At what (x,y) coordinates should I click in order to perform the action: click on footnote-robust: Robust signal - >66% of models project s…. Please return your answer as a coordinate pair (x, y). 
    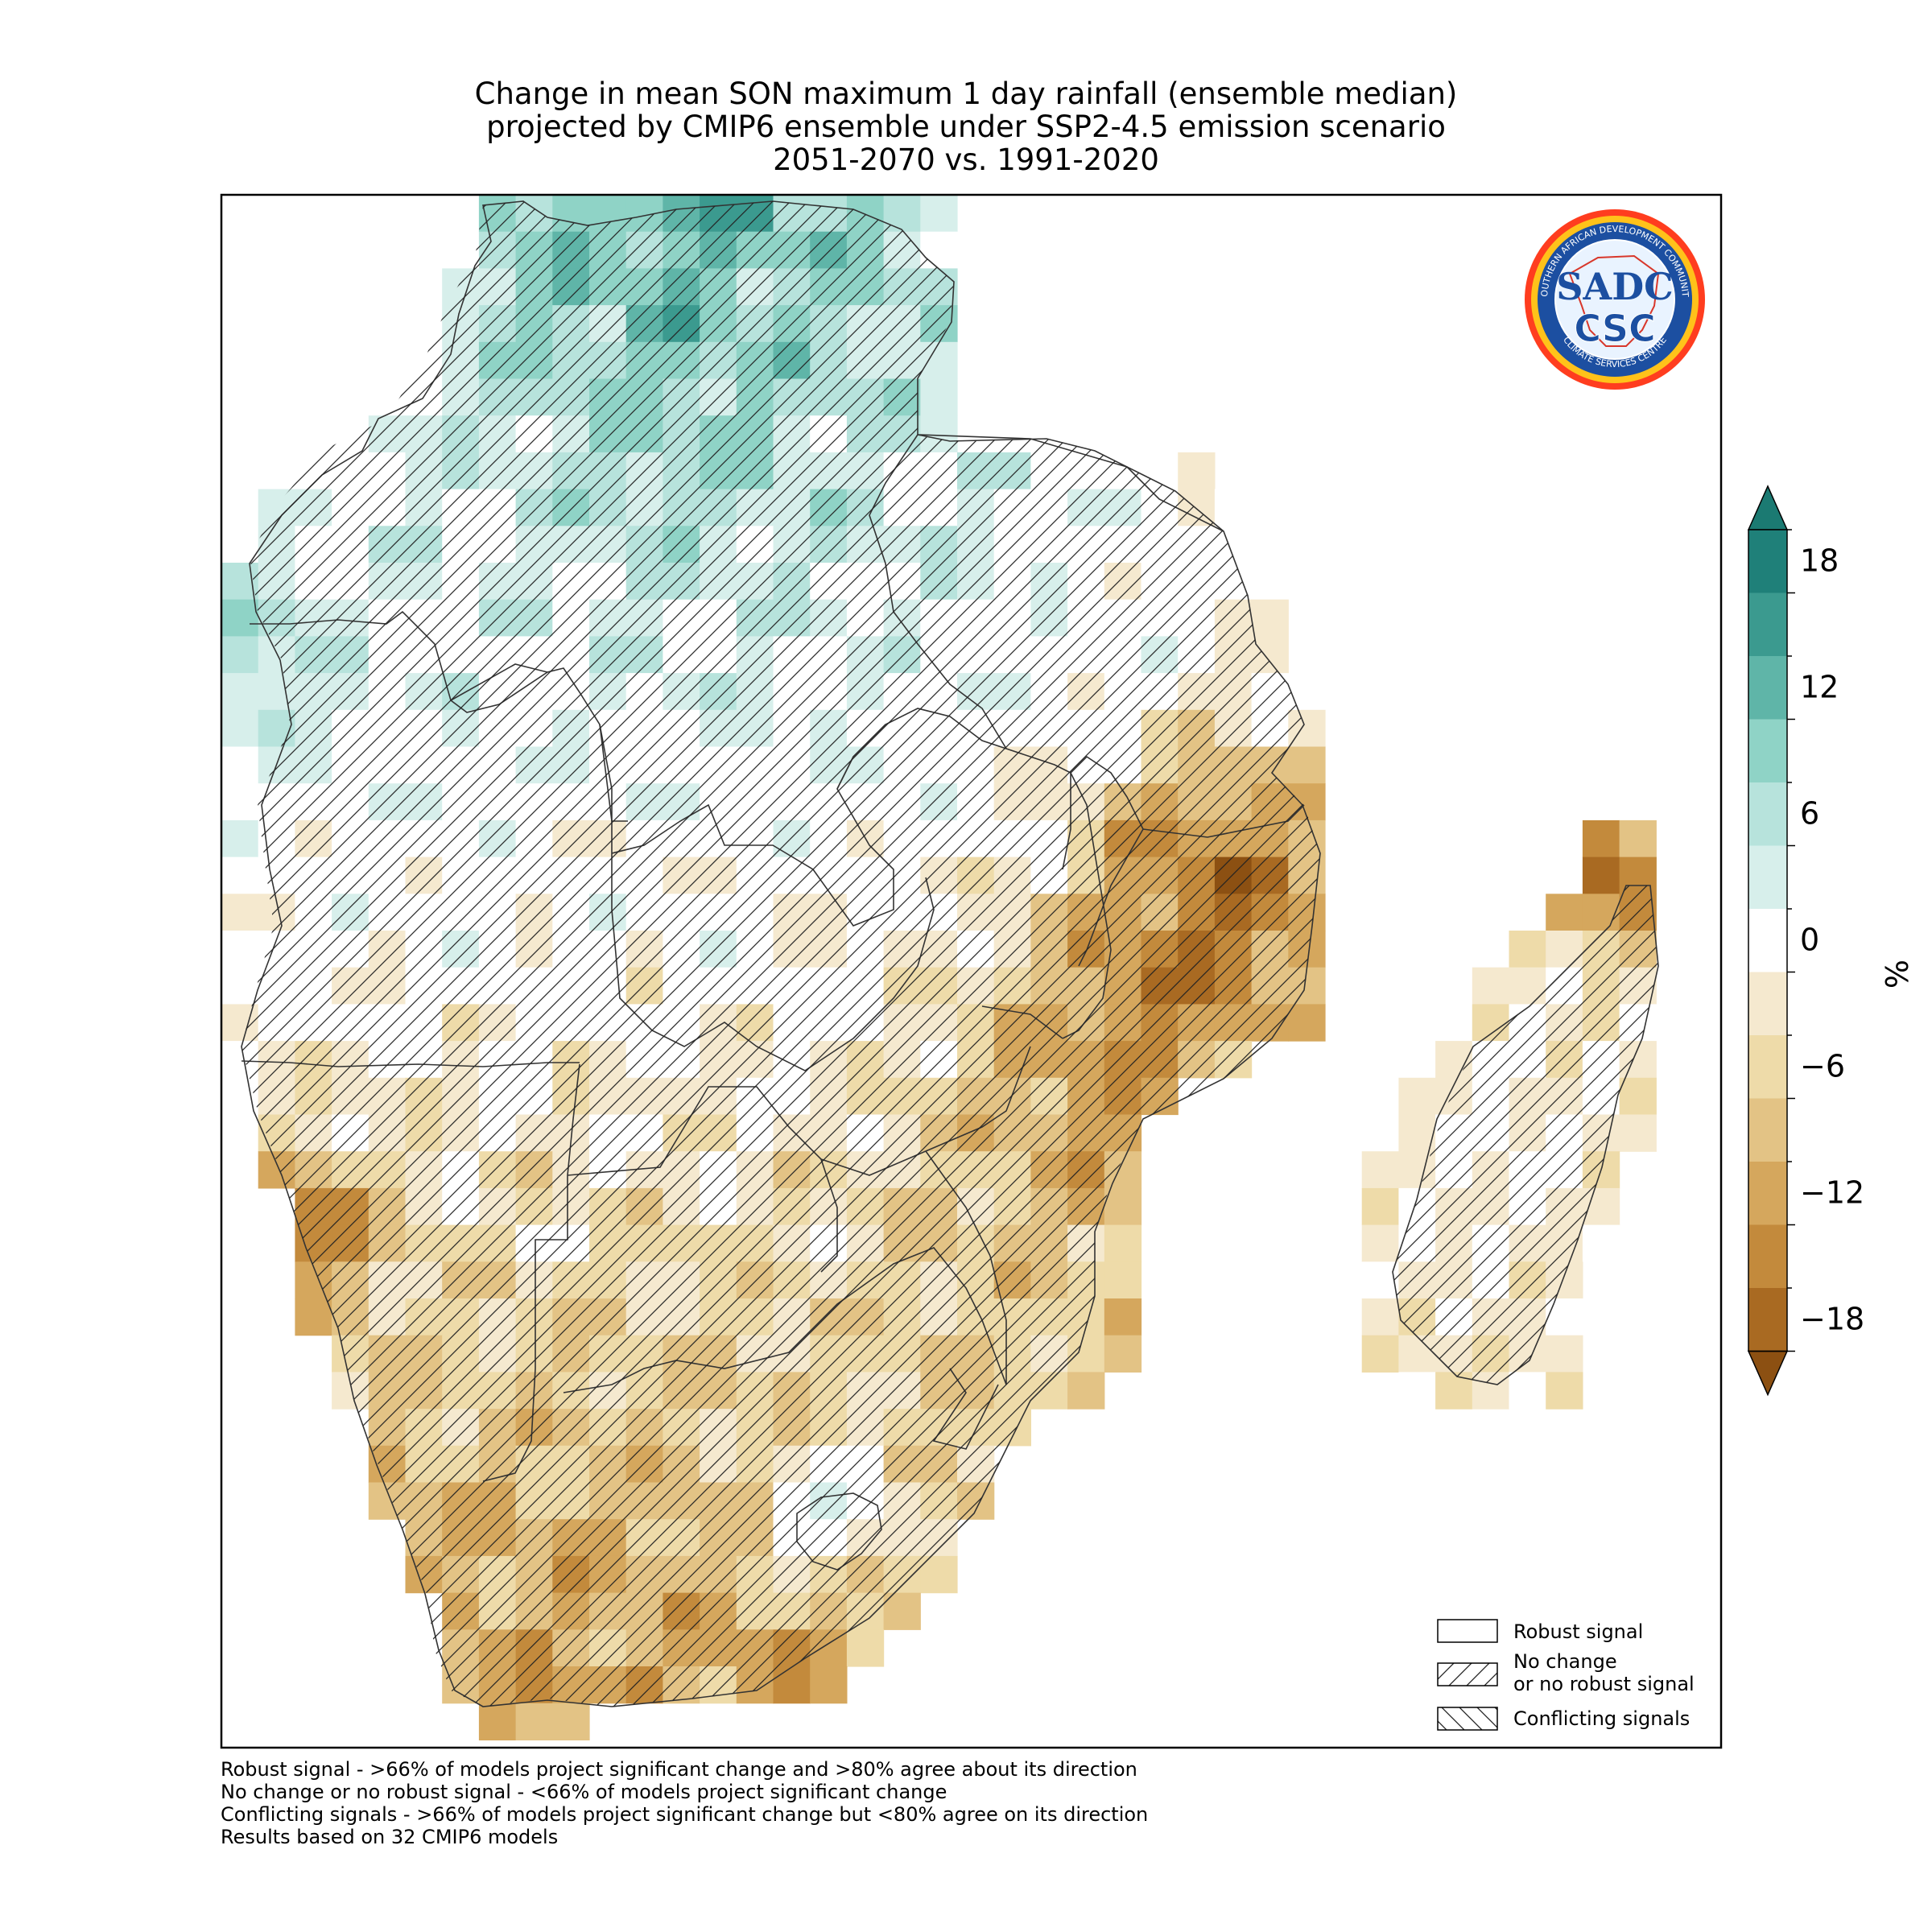
    Looking at the image, I should click on (679, 1770).